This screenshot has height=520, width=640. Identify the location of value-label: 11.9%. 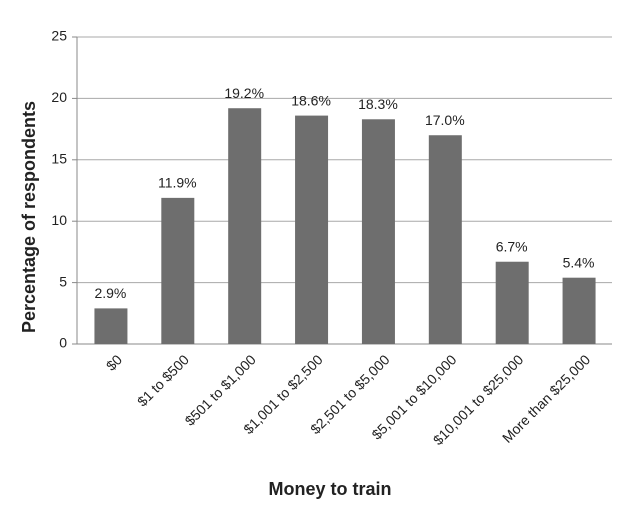
(177, 183).